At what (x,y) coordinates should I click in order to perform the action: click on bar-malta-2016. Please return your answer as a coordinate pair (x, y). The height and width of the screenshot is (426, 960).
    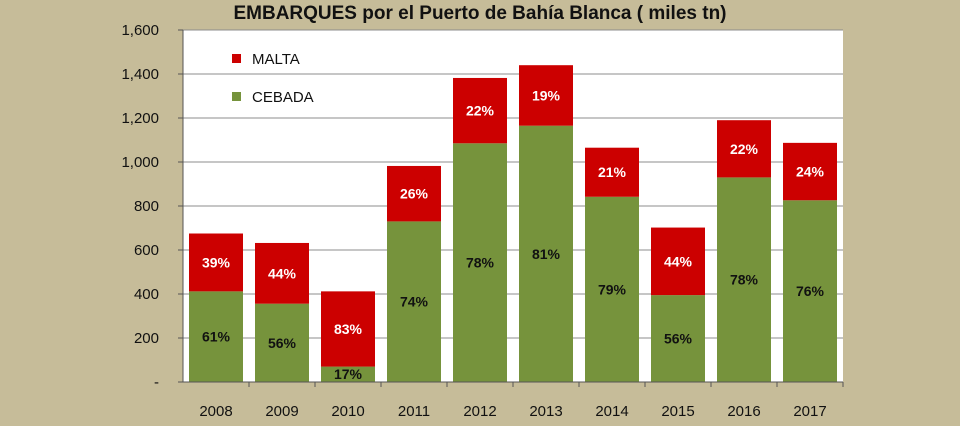
    Looking at the image, I should click on (744, 149).